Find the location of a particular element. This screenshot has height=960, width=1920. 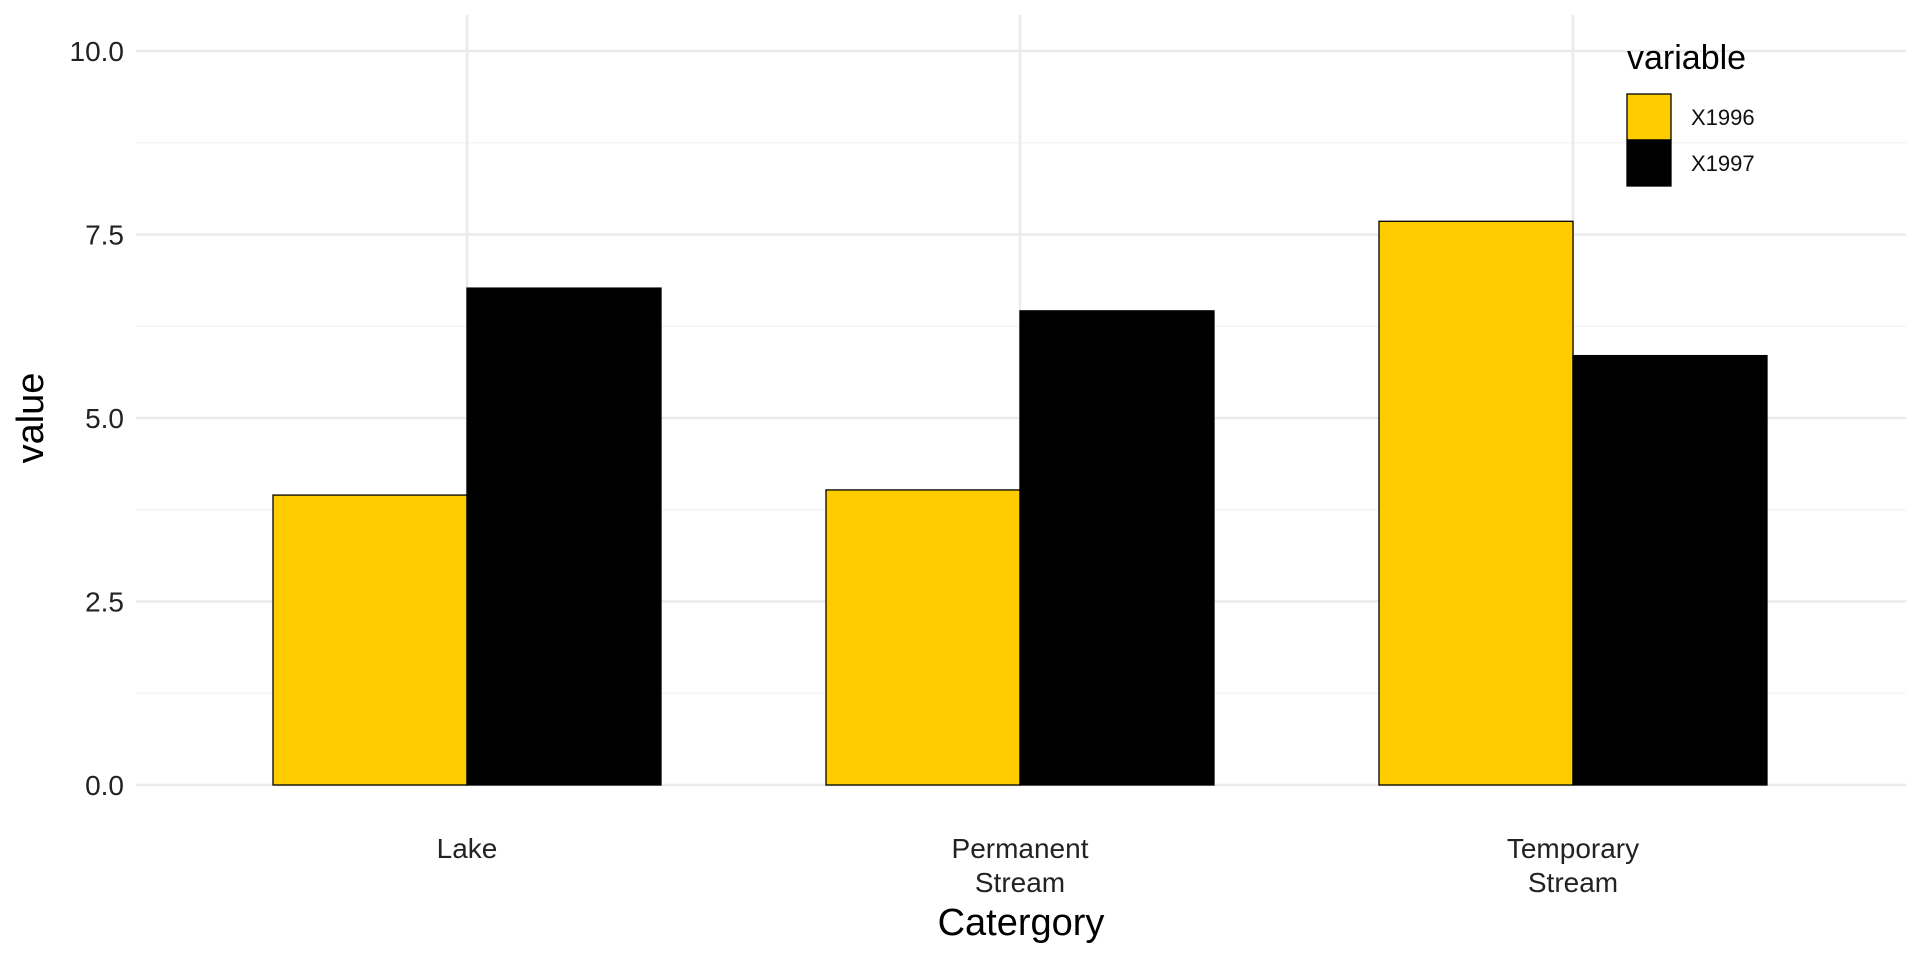

legend: variable X1996 X1997 is located at coordinates (1690, 113).